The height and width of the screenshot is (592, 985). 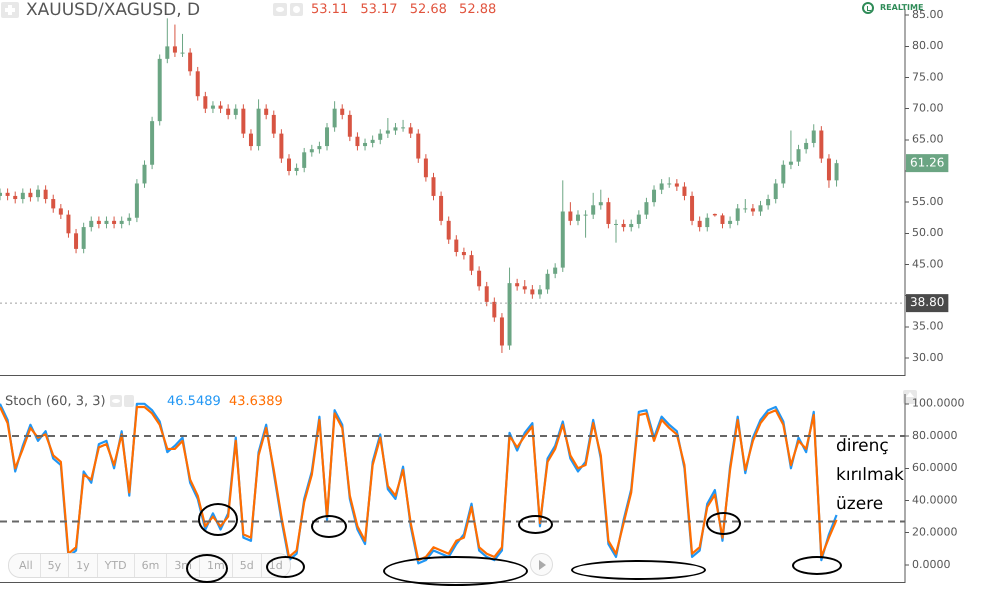 I want to click on y-tick-label: 80.0000, so click(x=935, y=435).